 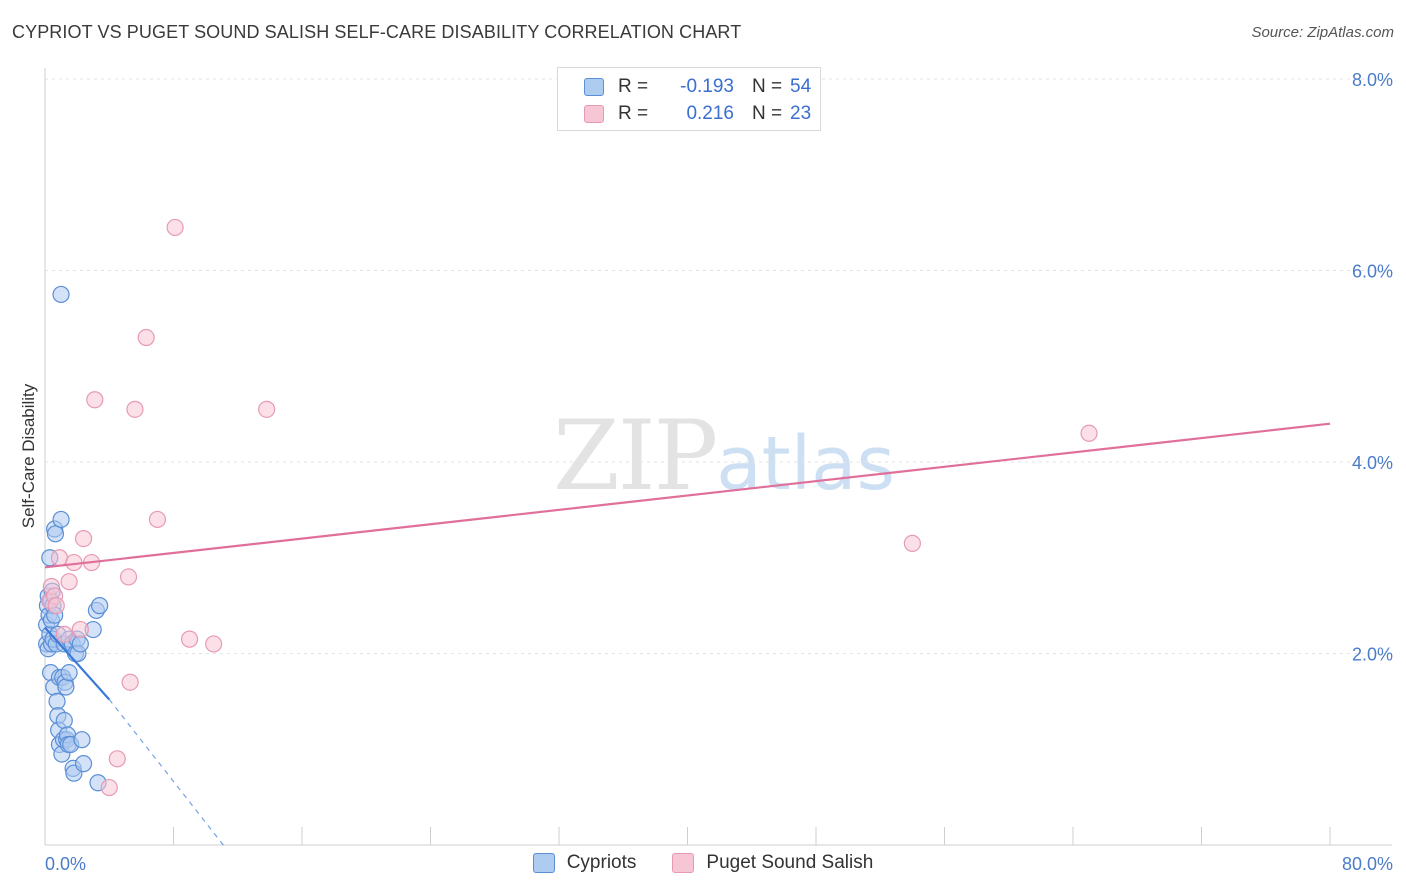 What do you see at coordinates (1367, 864) in the screenshot?
I see `x-tick-label: 80.0%` at bounding box center [1367, 864].